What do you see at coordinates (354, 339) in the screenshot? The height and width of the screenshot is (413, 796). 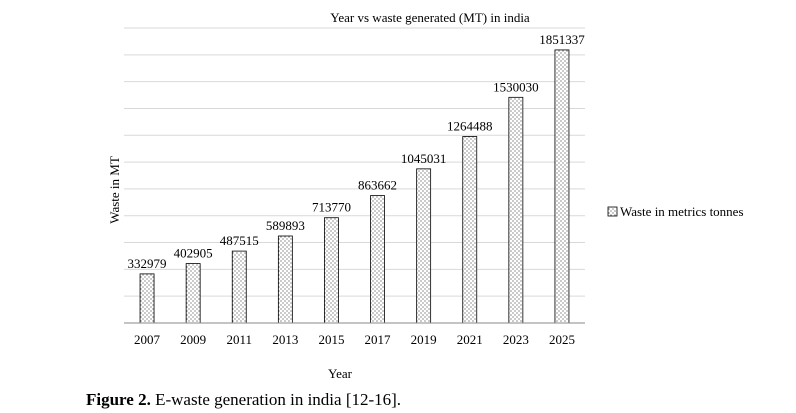 I see `x-tick-labels: 2007 2009 2011 2013 2015 2017 2019 2021 2023 2025` at bounding box center [354, 339].